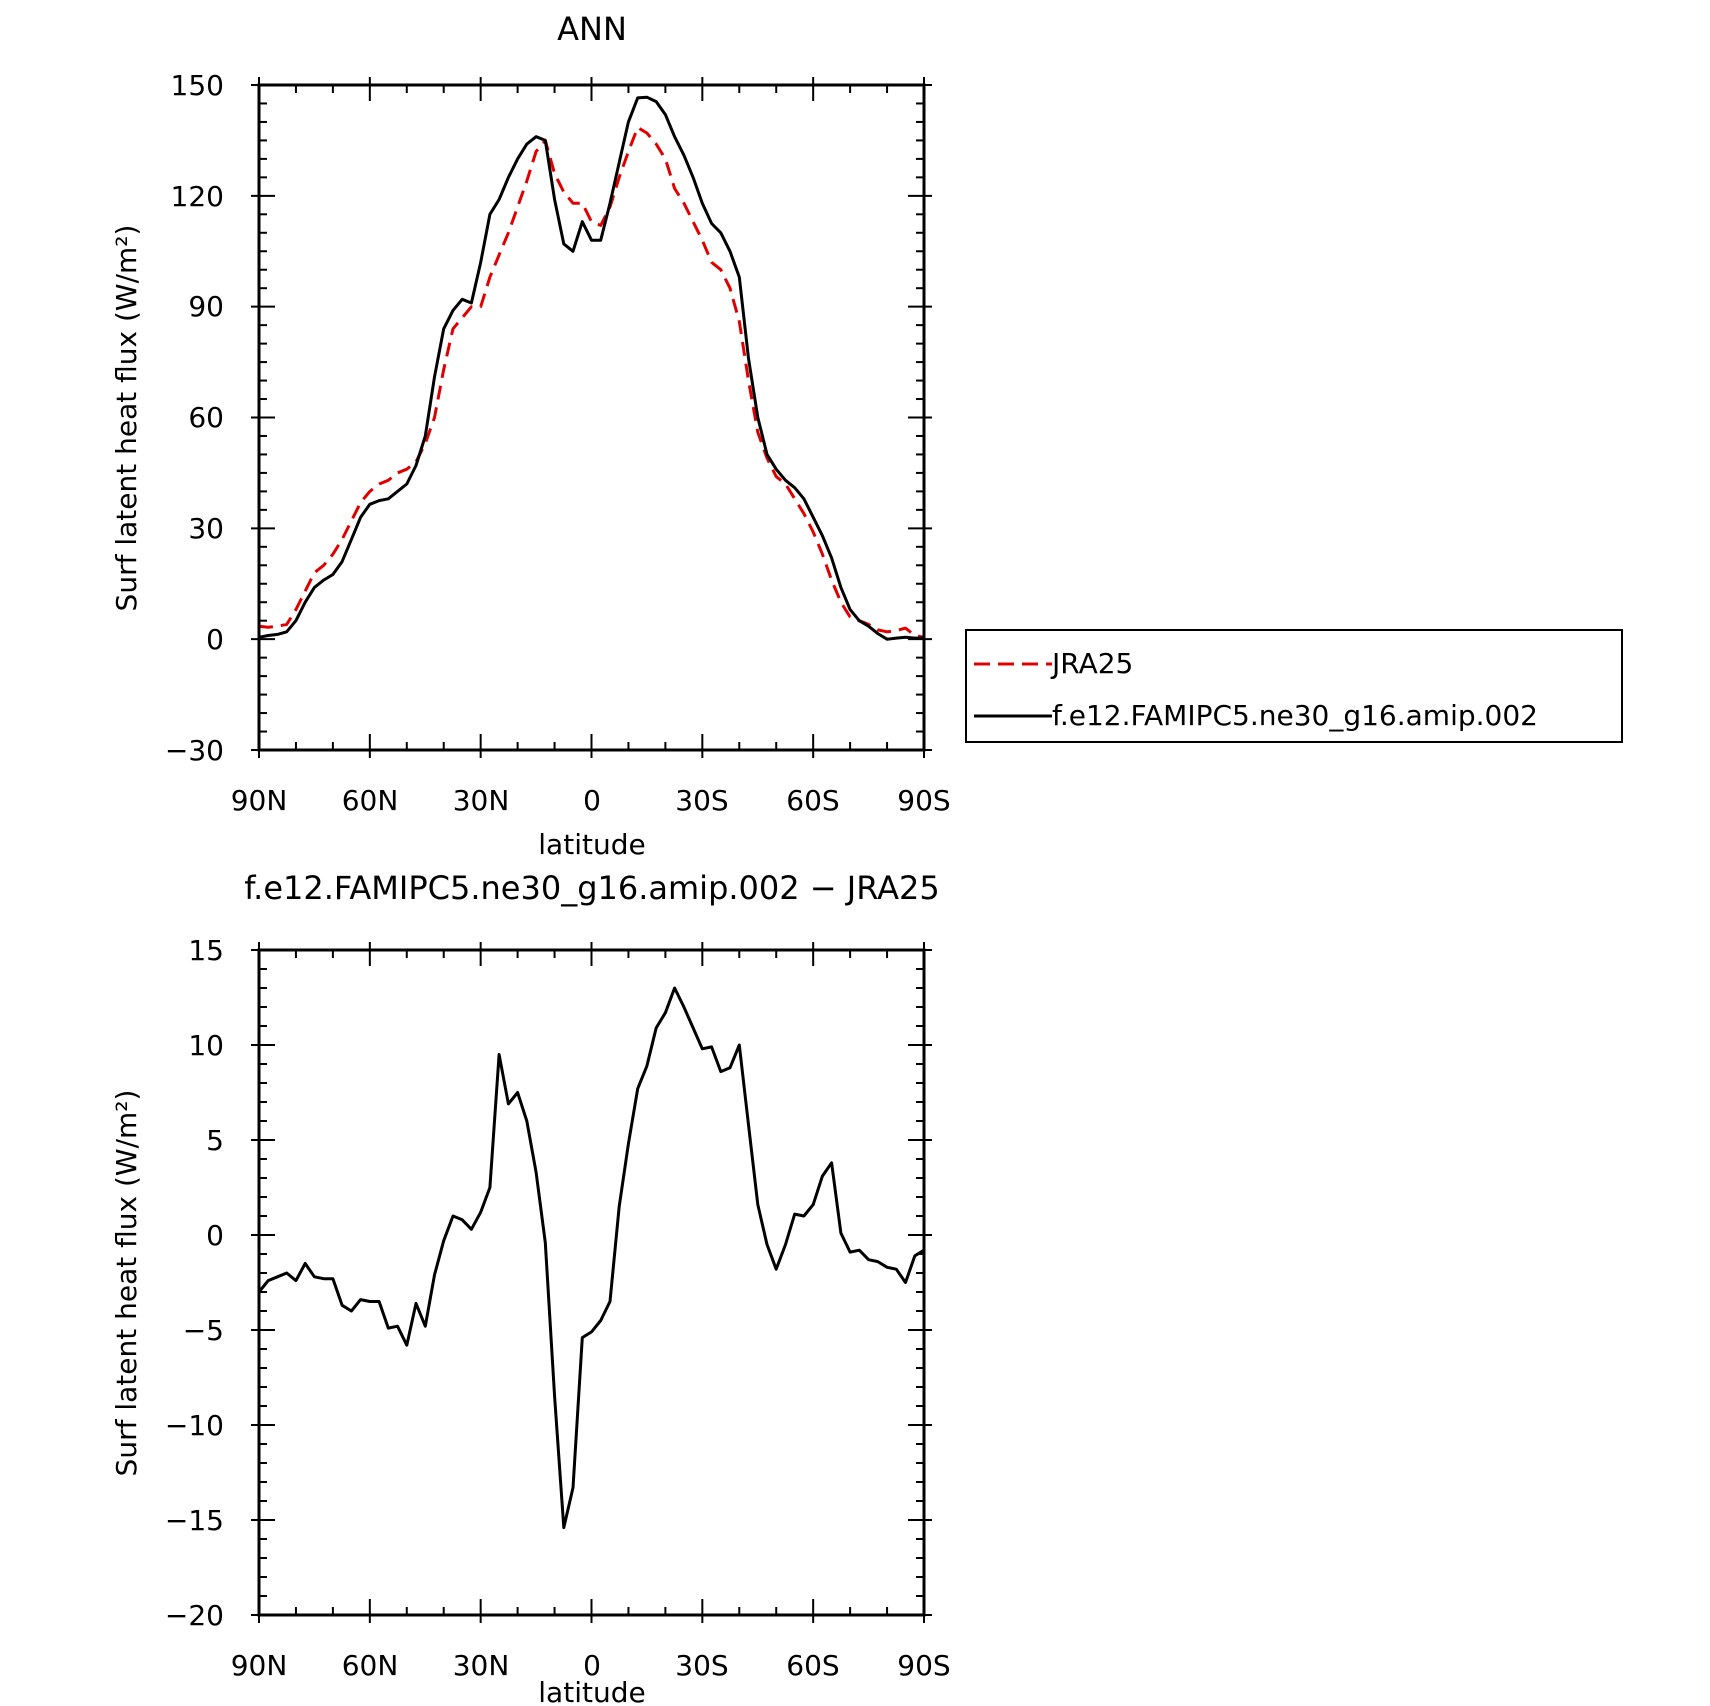  I want to click on top-series-group, so click(591, 368).